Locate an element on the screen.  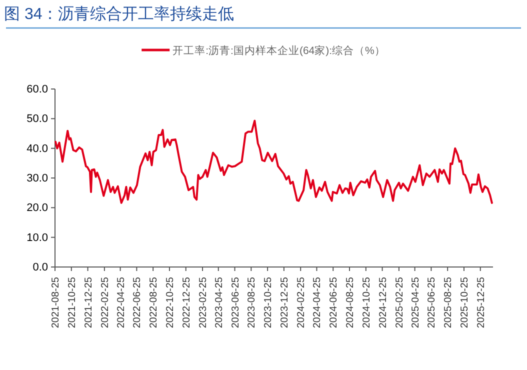
x-tick-label: 2025-02-25 is located at coordinates (400, 302).